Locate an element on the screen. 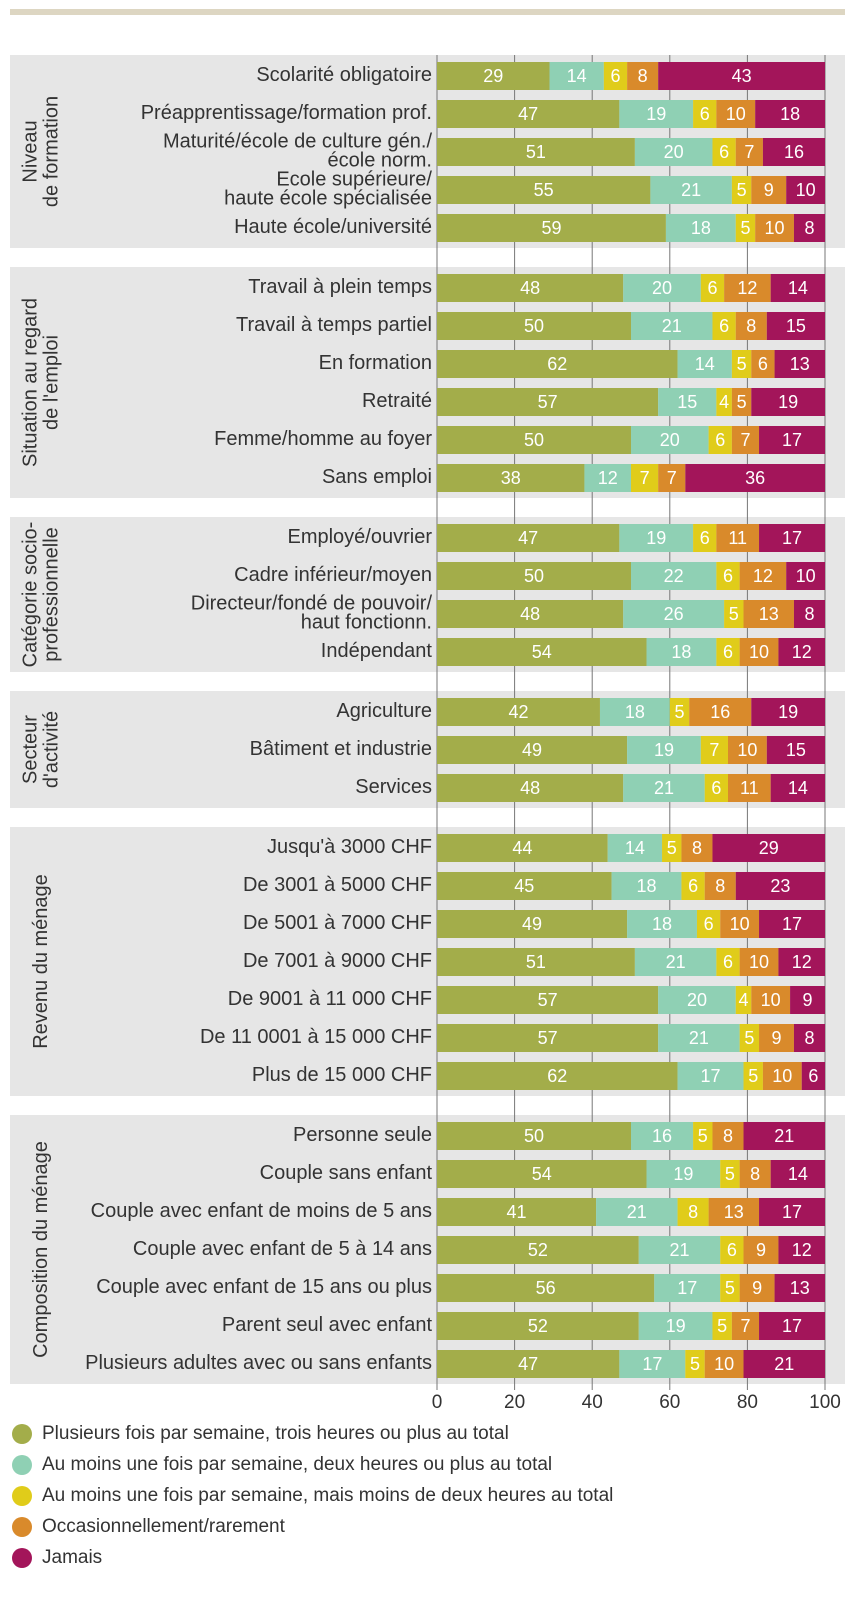  value-label: 45 is located at coordinates (524, 886).